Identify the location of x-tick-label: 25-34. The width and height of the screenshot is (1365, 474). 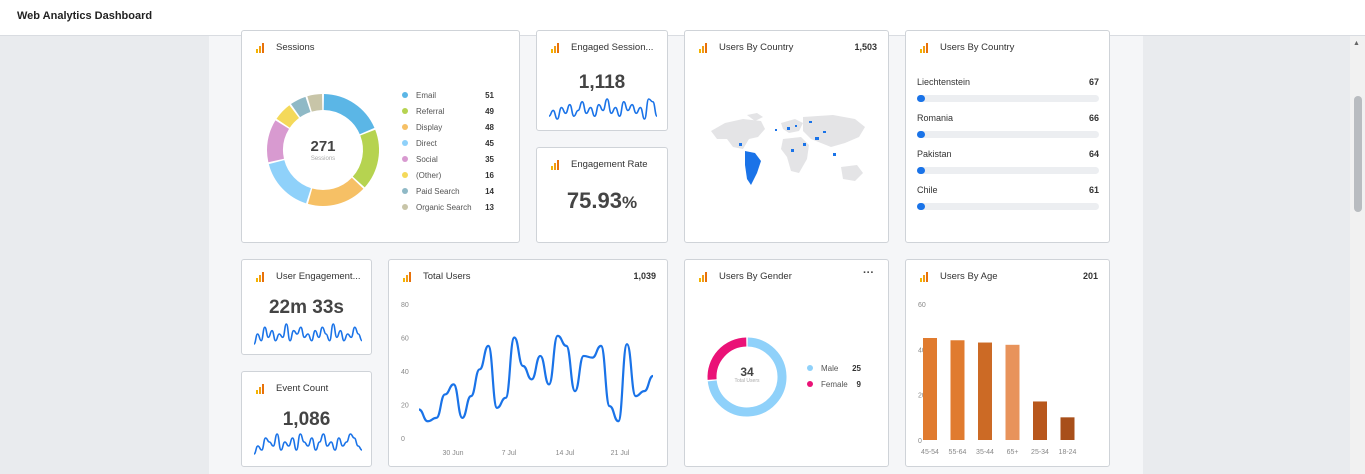
(1040, 452).